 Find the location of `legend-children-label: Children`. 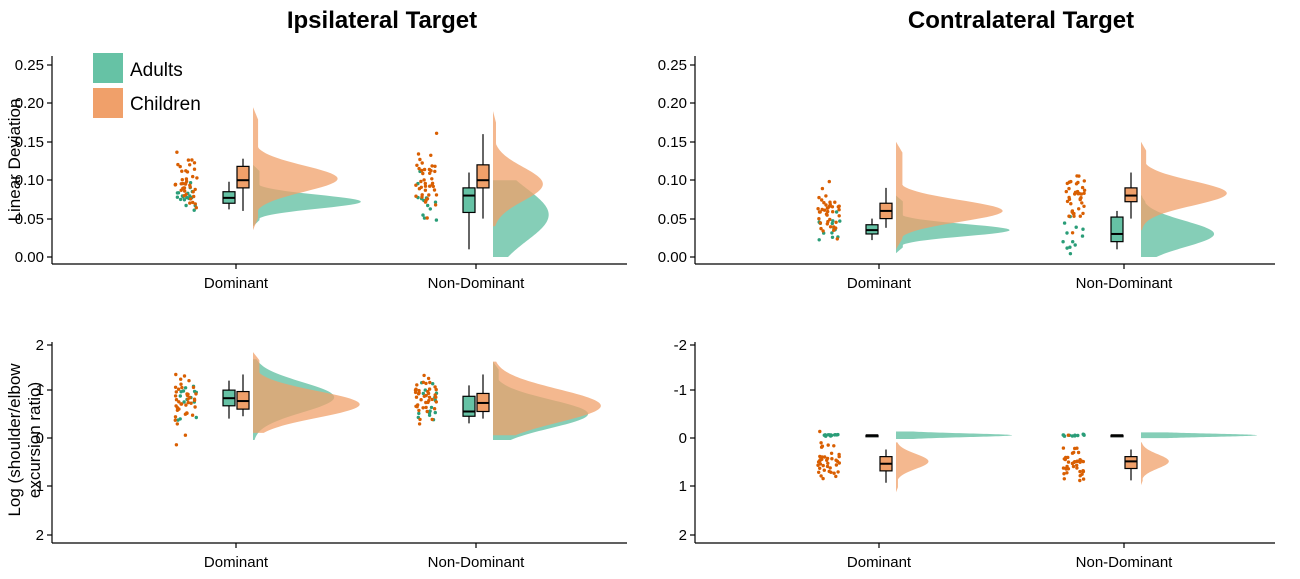

legend-children-label: Children is located at coordinates (165, 104).